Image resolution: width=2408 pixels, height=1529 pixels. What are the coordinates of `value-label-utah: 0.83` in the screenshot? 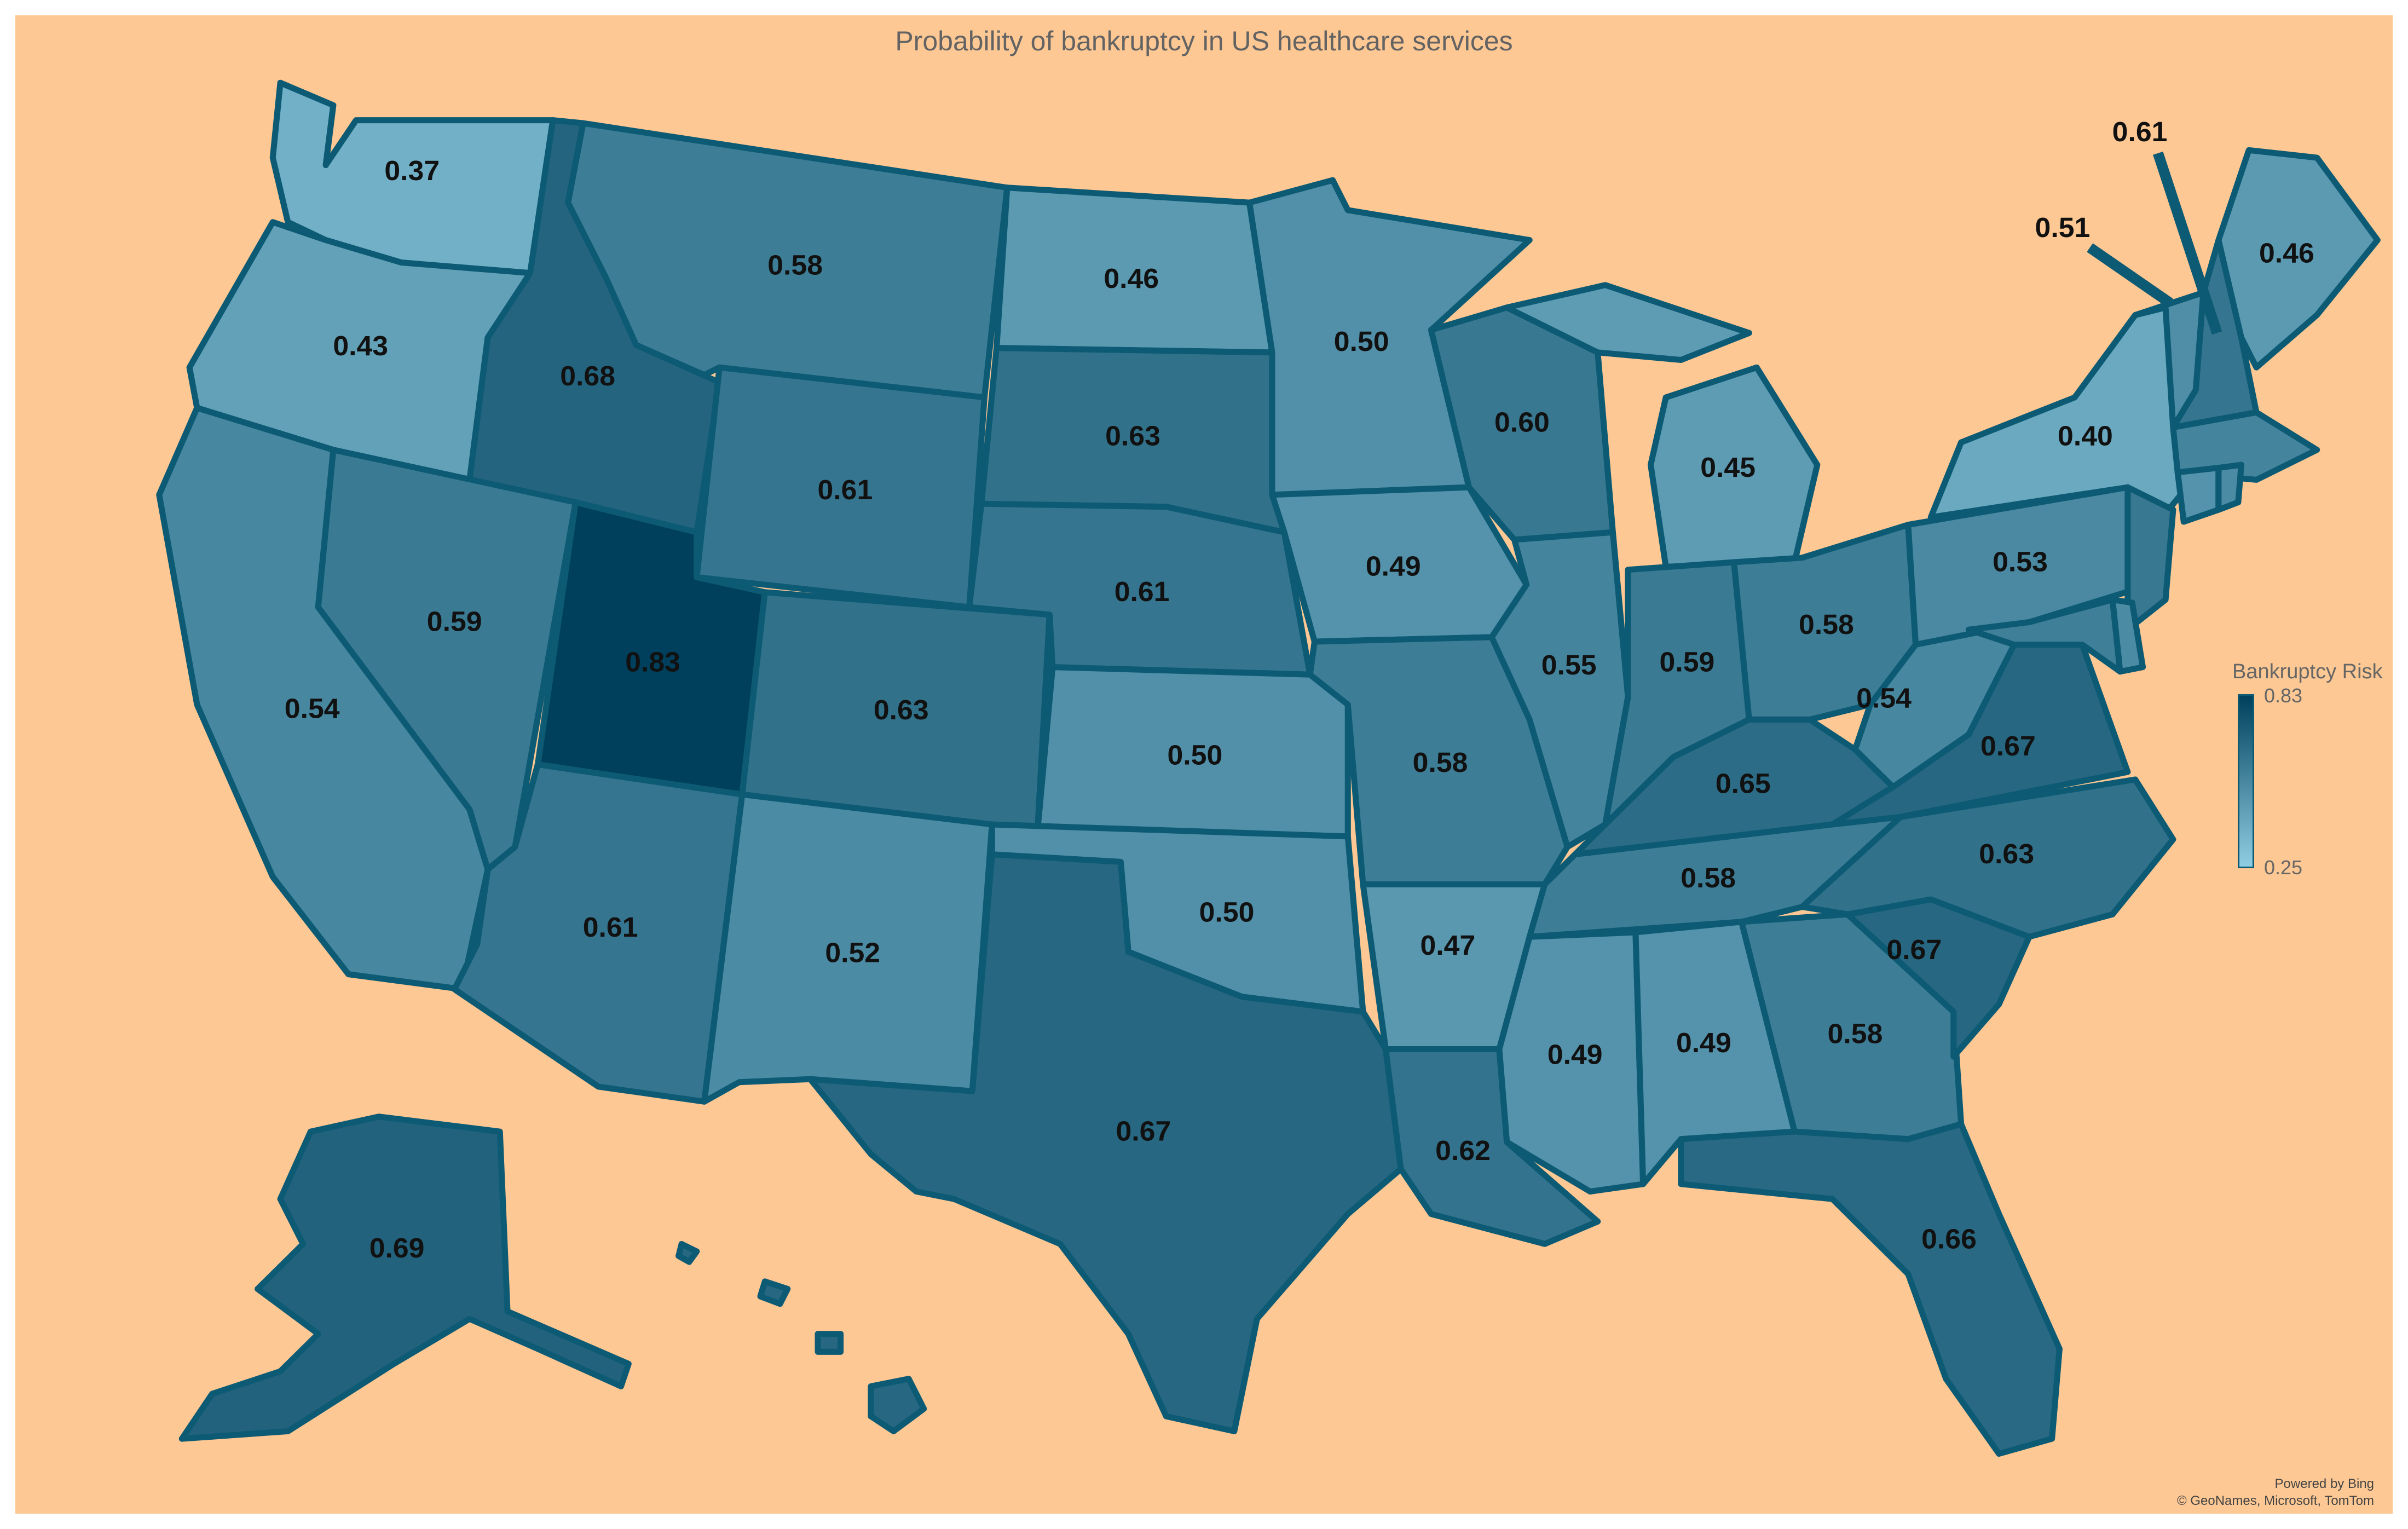 It's located at (653, 662).